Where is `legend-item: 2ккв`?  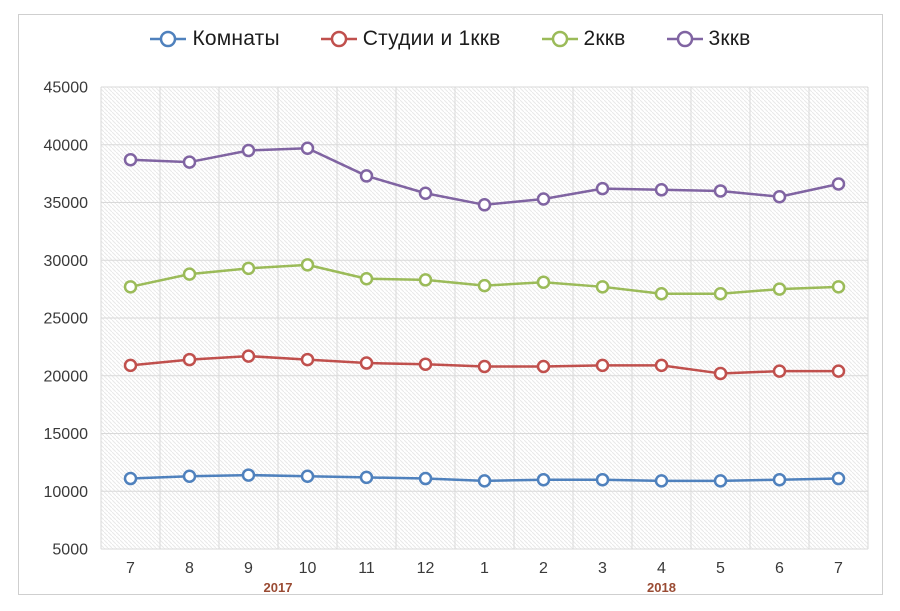
legend-item: 2ккв is located at coordinates (583, 39).